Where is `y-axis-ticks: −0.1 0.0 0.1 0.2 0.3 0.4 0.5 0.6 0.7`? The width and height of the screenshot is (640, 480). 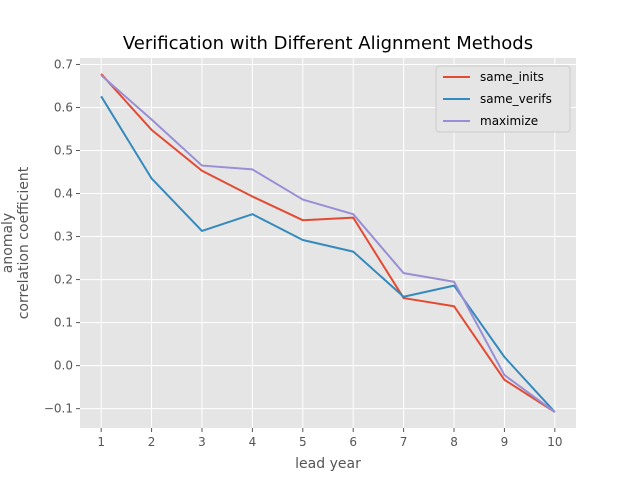
y-axis-ticks: −0.1 0.0 0.1 0.2 0.3 0.4 0.5 0.6 0.7 is located at coordinates (62, 236).